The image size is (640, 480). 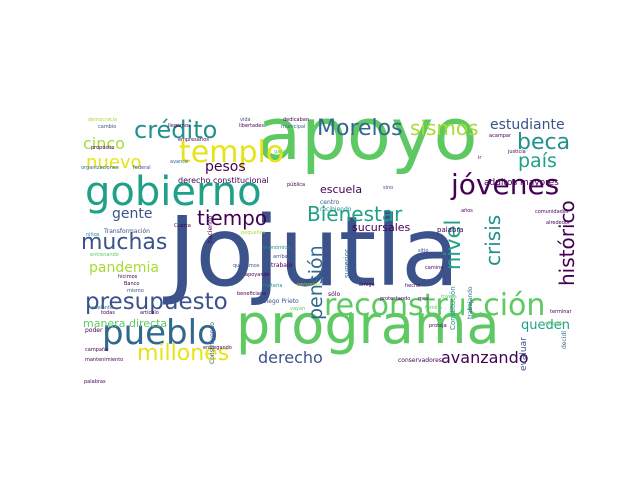 I want to click on word-derecho: derecho, so click(x=290, y=357).